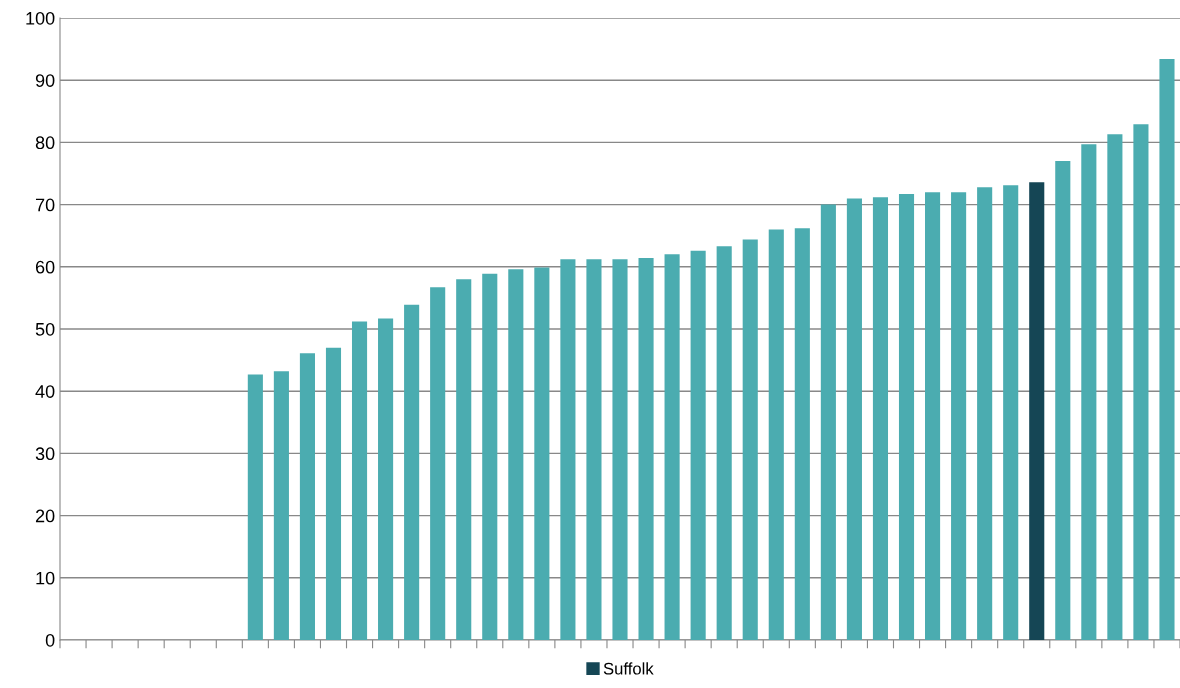 This screenshot has height=688, width=1180. Describe the element at coordinates (45, 454) in the screenshot. I see `y-tick-label: 30` at that location.